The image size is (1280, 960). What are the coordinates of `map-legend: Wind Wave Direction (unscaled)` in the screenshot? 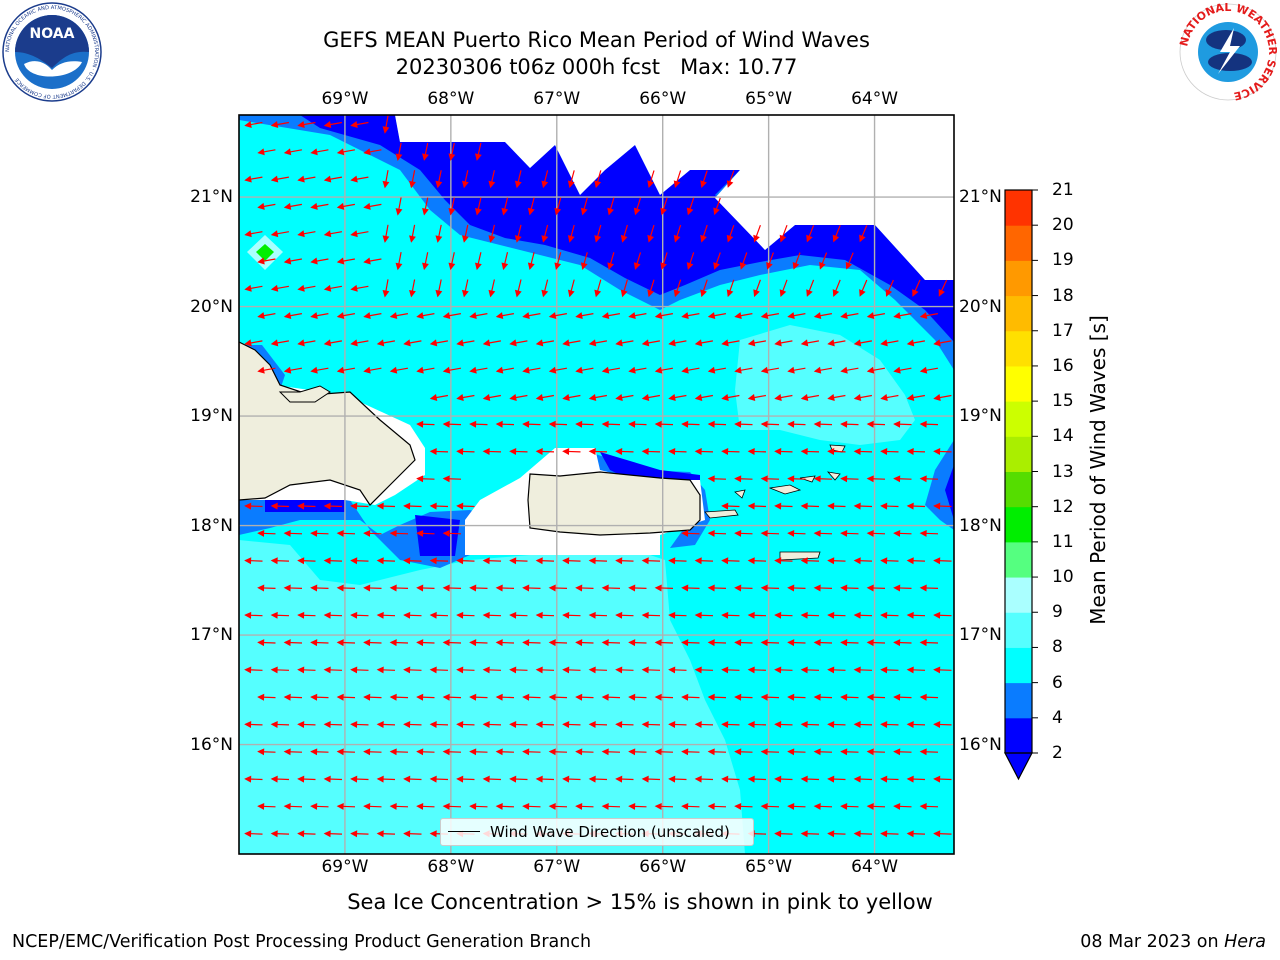 It's located at (597, 832).